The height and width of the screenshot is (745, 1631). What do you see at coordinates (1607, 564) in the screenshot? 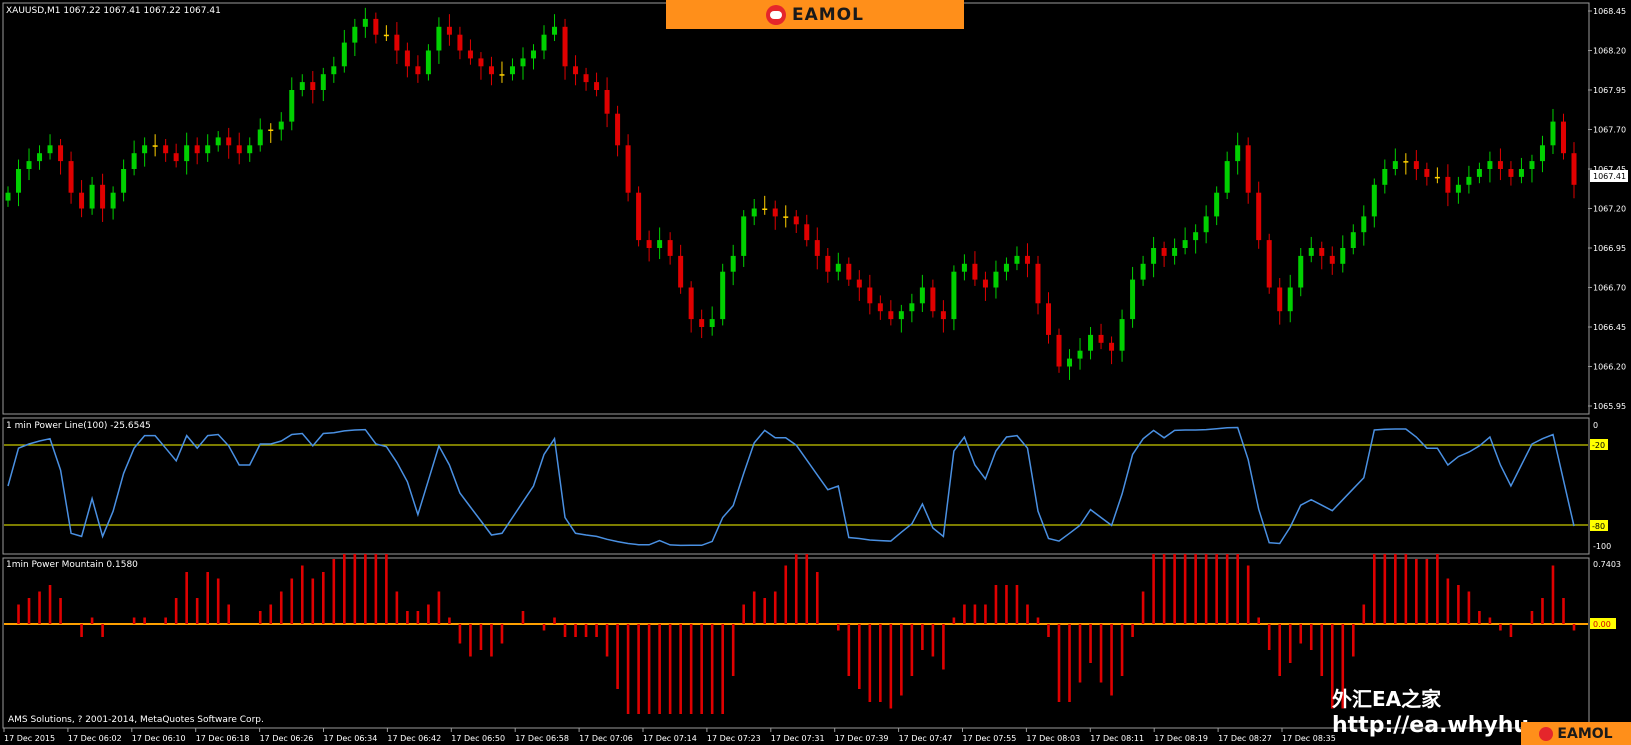
I see `mountain-axis-max: 0.7403` at bounding box center [1607, 564].